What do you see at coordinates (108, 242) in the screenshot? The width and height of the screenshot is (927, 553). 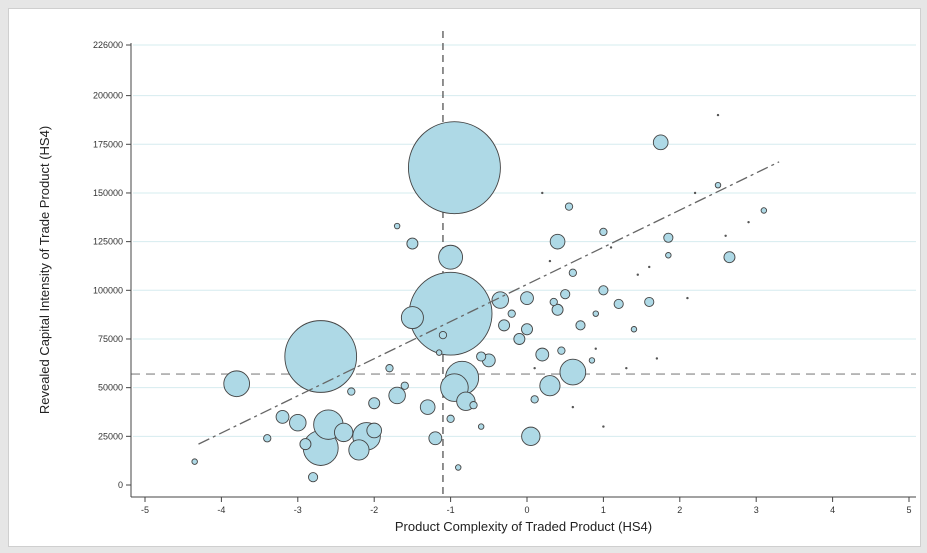 I see `y-tick-label: 125000` at bounding box center [108, 242].